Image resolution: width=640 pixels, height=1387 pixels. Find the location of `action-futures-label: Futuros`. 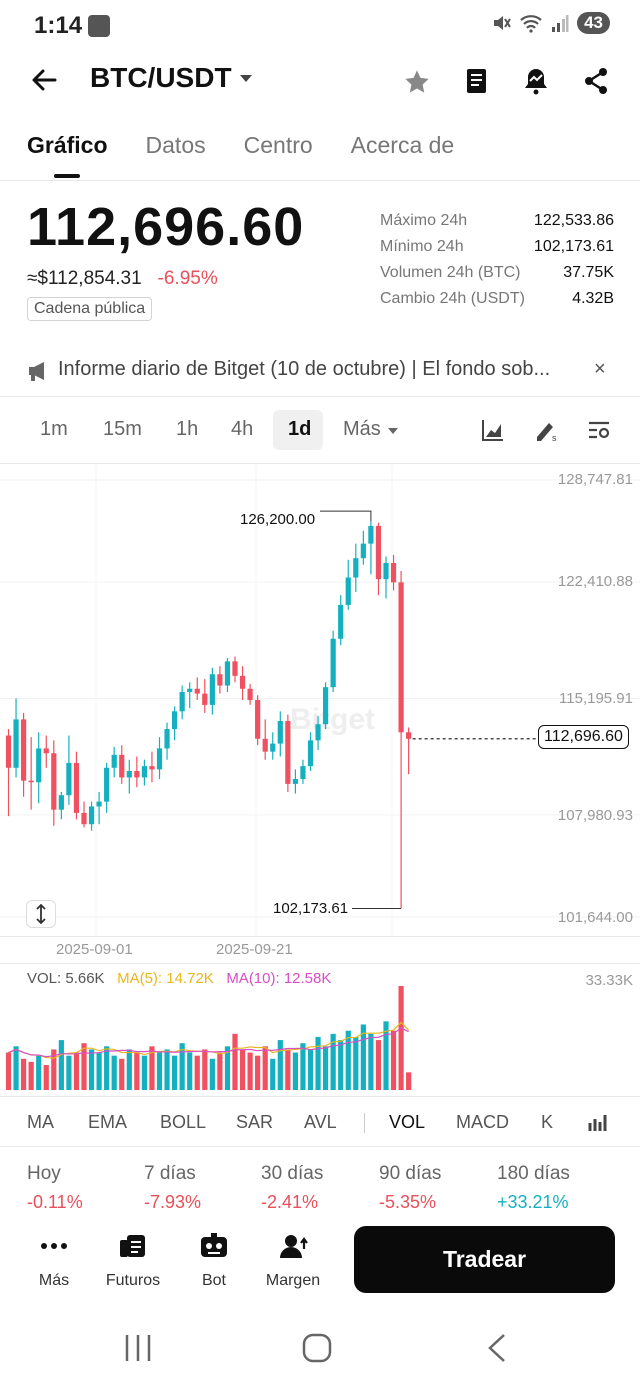

action-futures-label: Futuros is located at coordinates (133, 1280).